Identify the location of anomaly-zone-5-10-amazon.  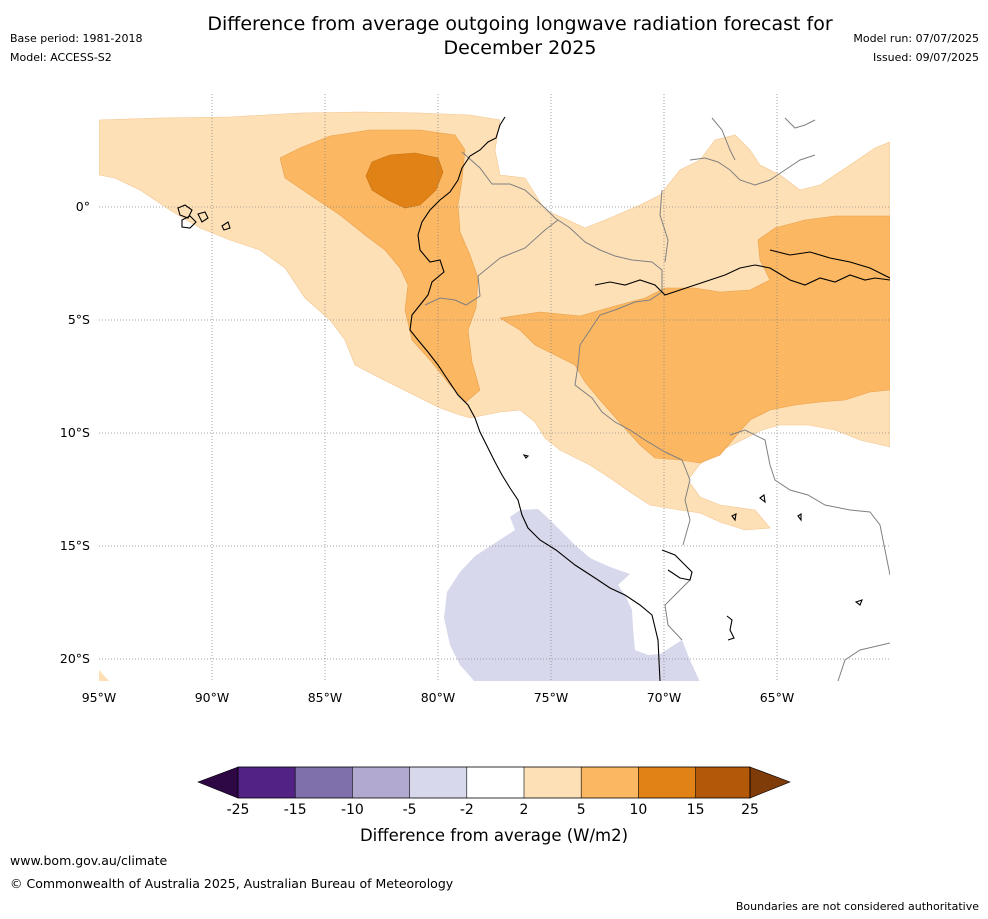
(694, 339).